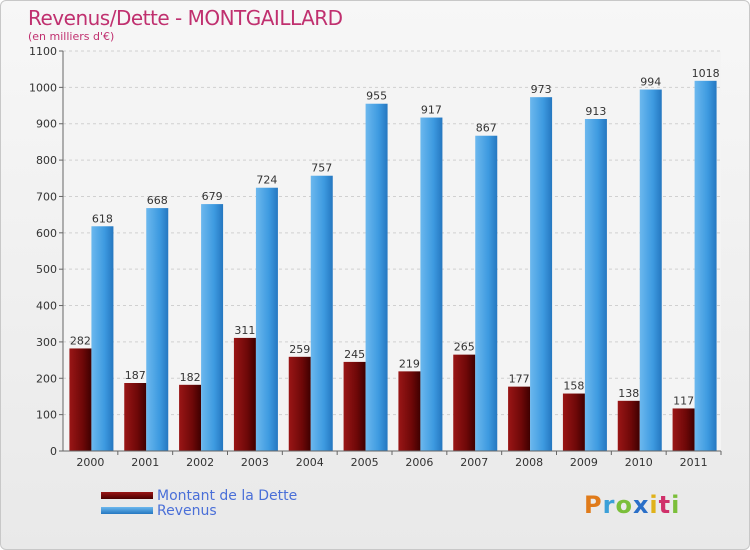 Image resolution: width=750 pixels, height=550 pixels. Describe the element at coordinates (299, 349) in the screenshot. I see `data-label-debt: 259` at that location.